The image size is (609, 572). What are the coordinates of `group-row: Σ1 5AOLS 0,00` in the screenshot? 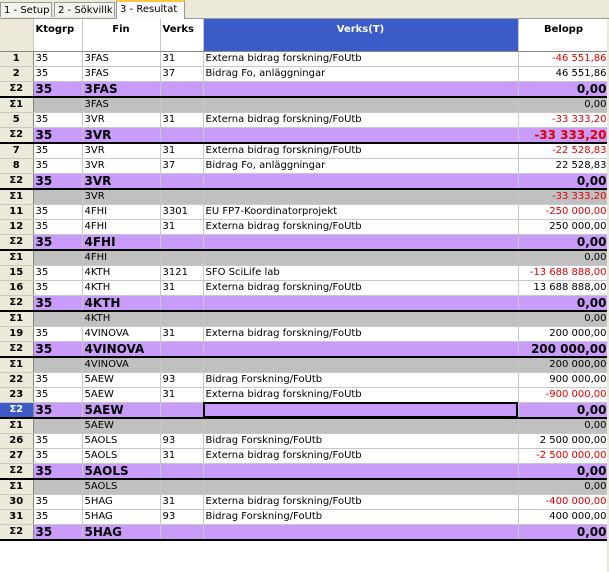 It's located at (304, 486).